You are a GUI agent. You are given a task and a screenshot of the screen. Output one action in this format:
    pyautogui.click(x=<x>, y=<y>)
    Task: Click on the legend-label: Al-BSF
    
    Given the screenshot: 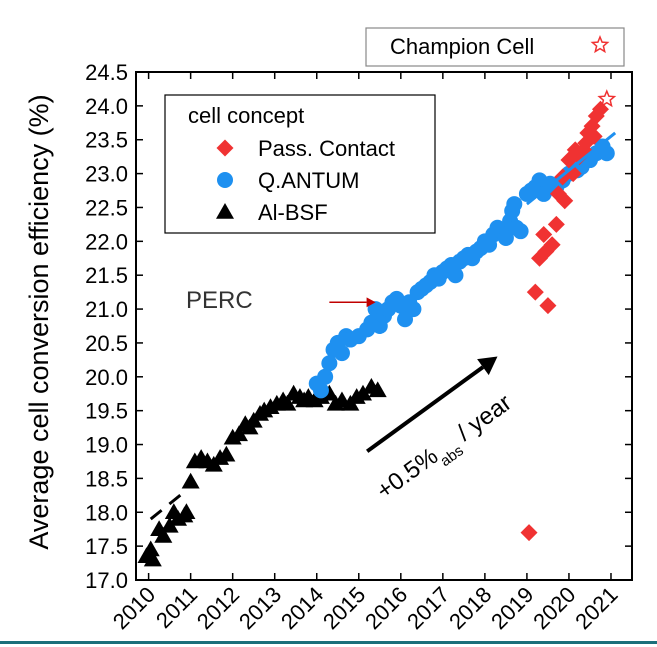 What is the action you would take?
    pyautogui.click(x=293, y=212)
    